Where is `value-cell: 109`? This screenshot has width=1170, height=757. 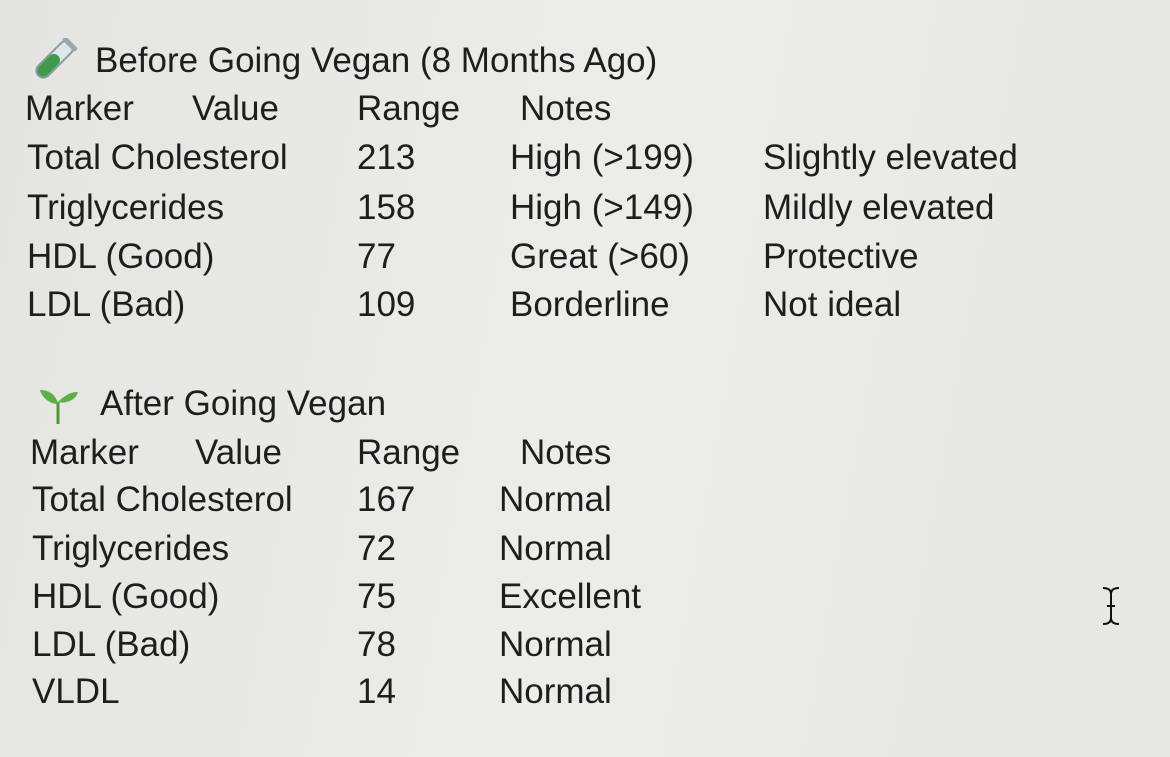 value-cell: 109 is located at coordinates (386, 304).